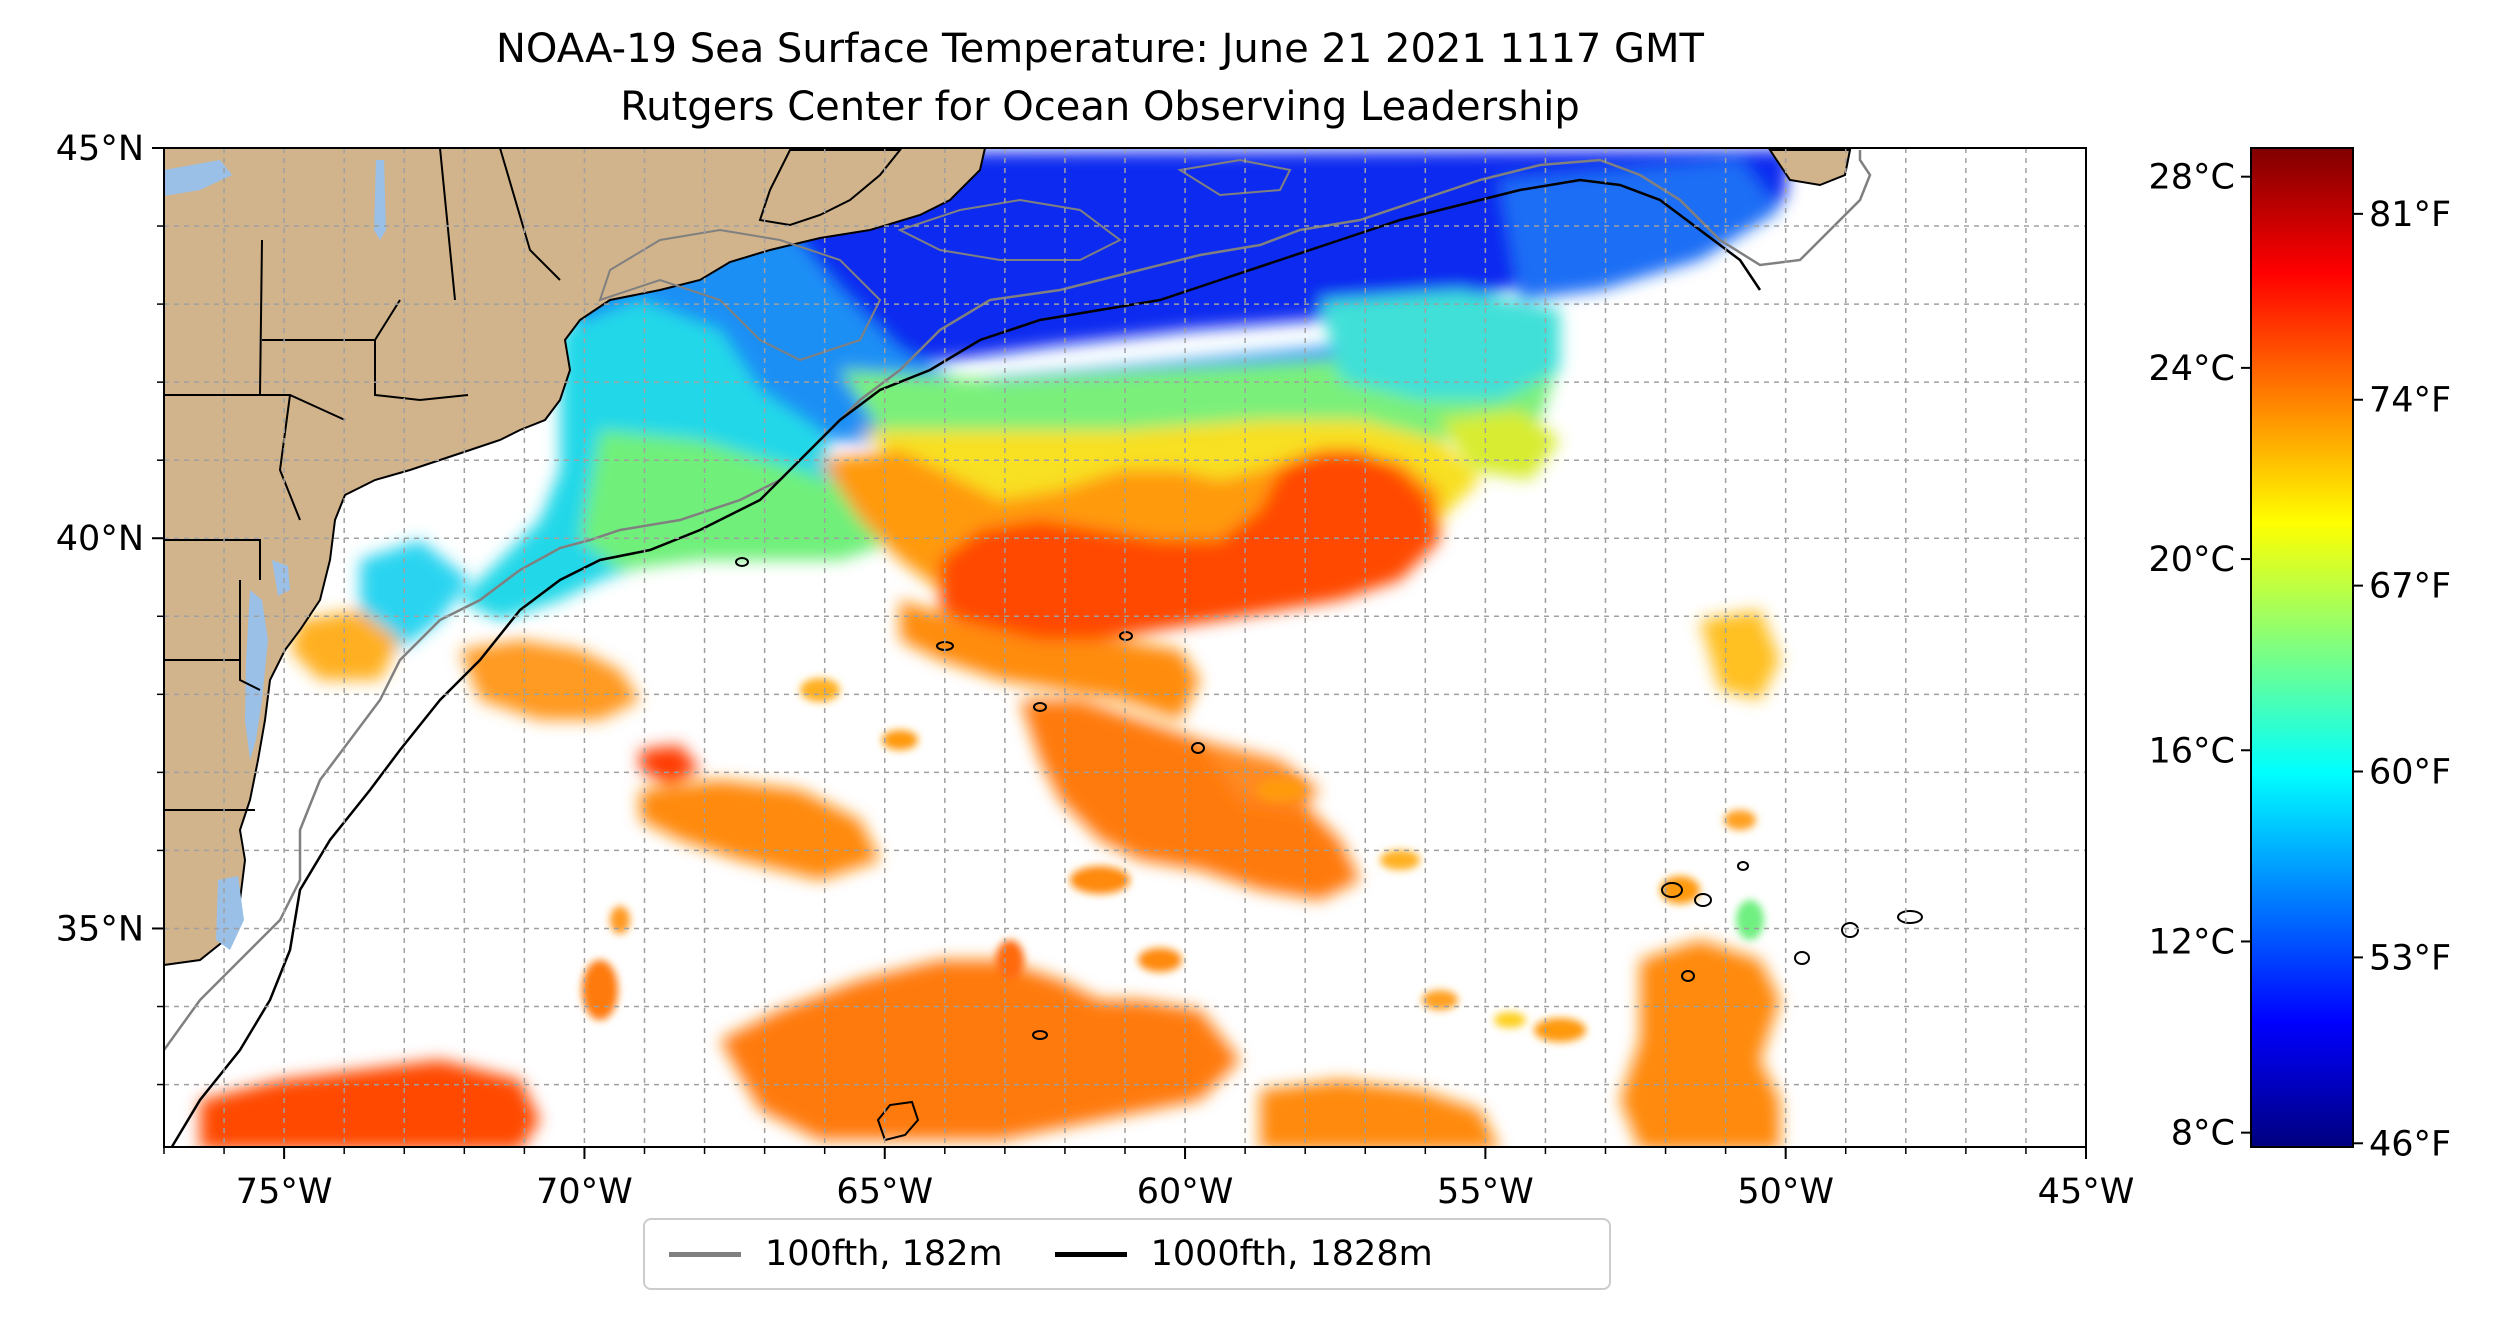 Image resolution: width=2502 pixels, height=1318 pixels. I want to click on lat-tick-label: 40°N, so click(100, 539).